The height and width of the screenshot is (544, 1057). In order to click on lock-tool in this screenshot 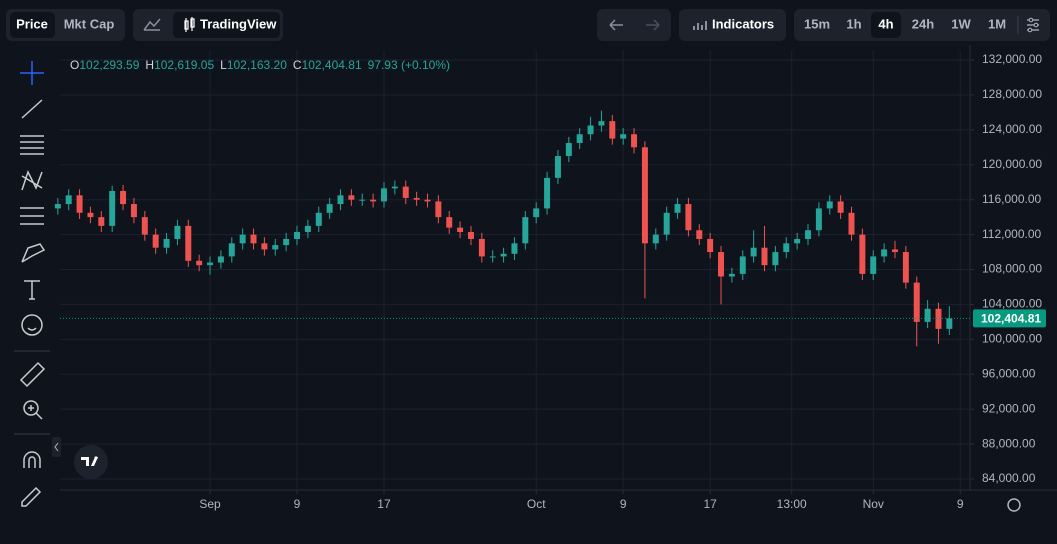, I will do `click(31, 496)`.